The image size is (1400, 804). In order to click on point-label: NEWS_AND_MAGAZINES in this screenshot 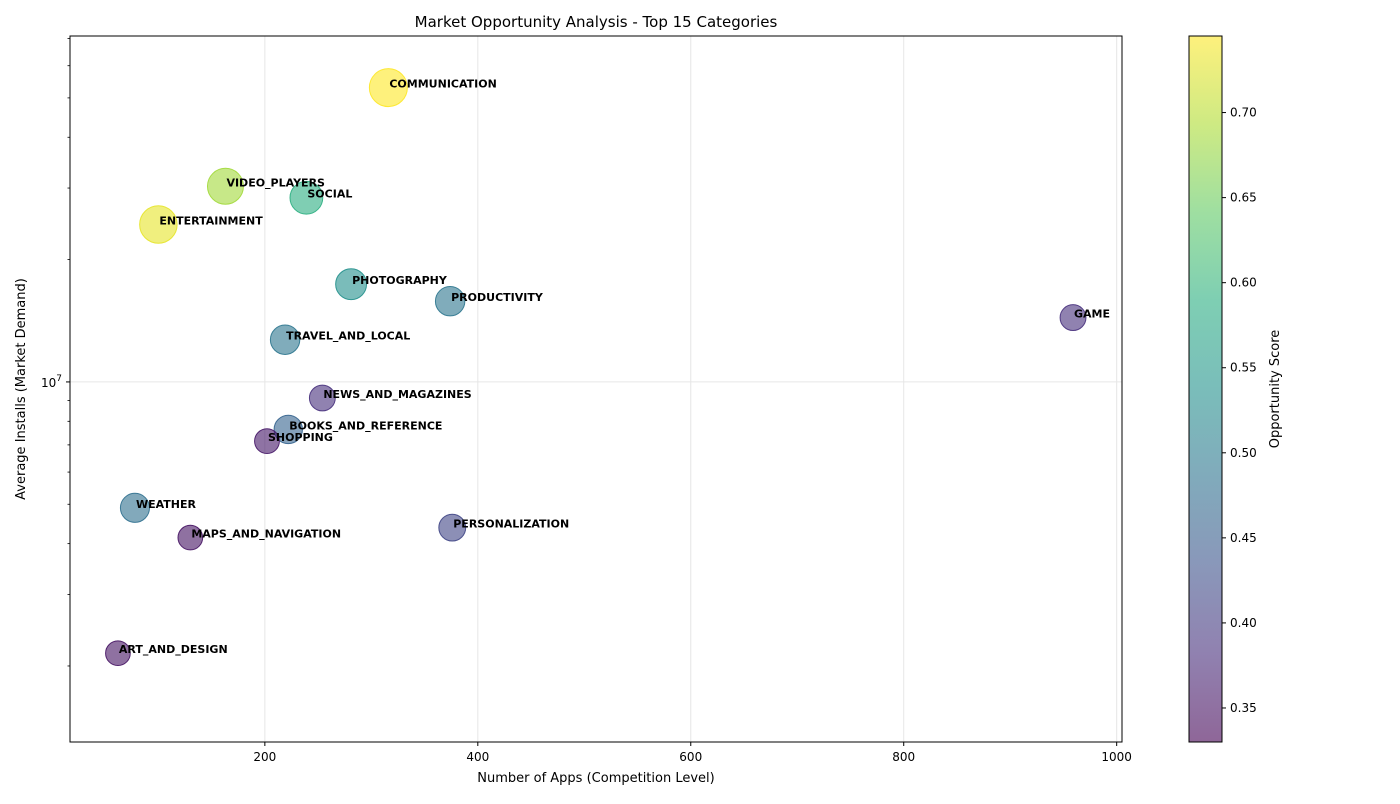, I will do `click(397, 394)`.